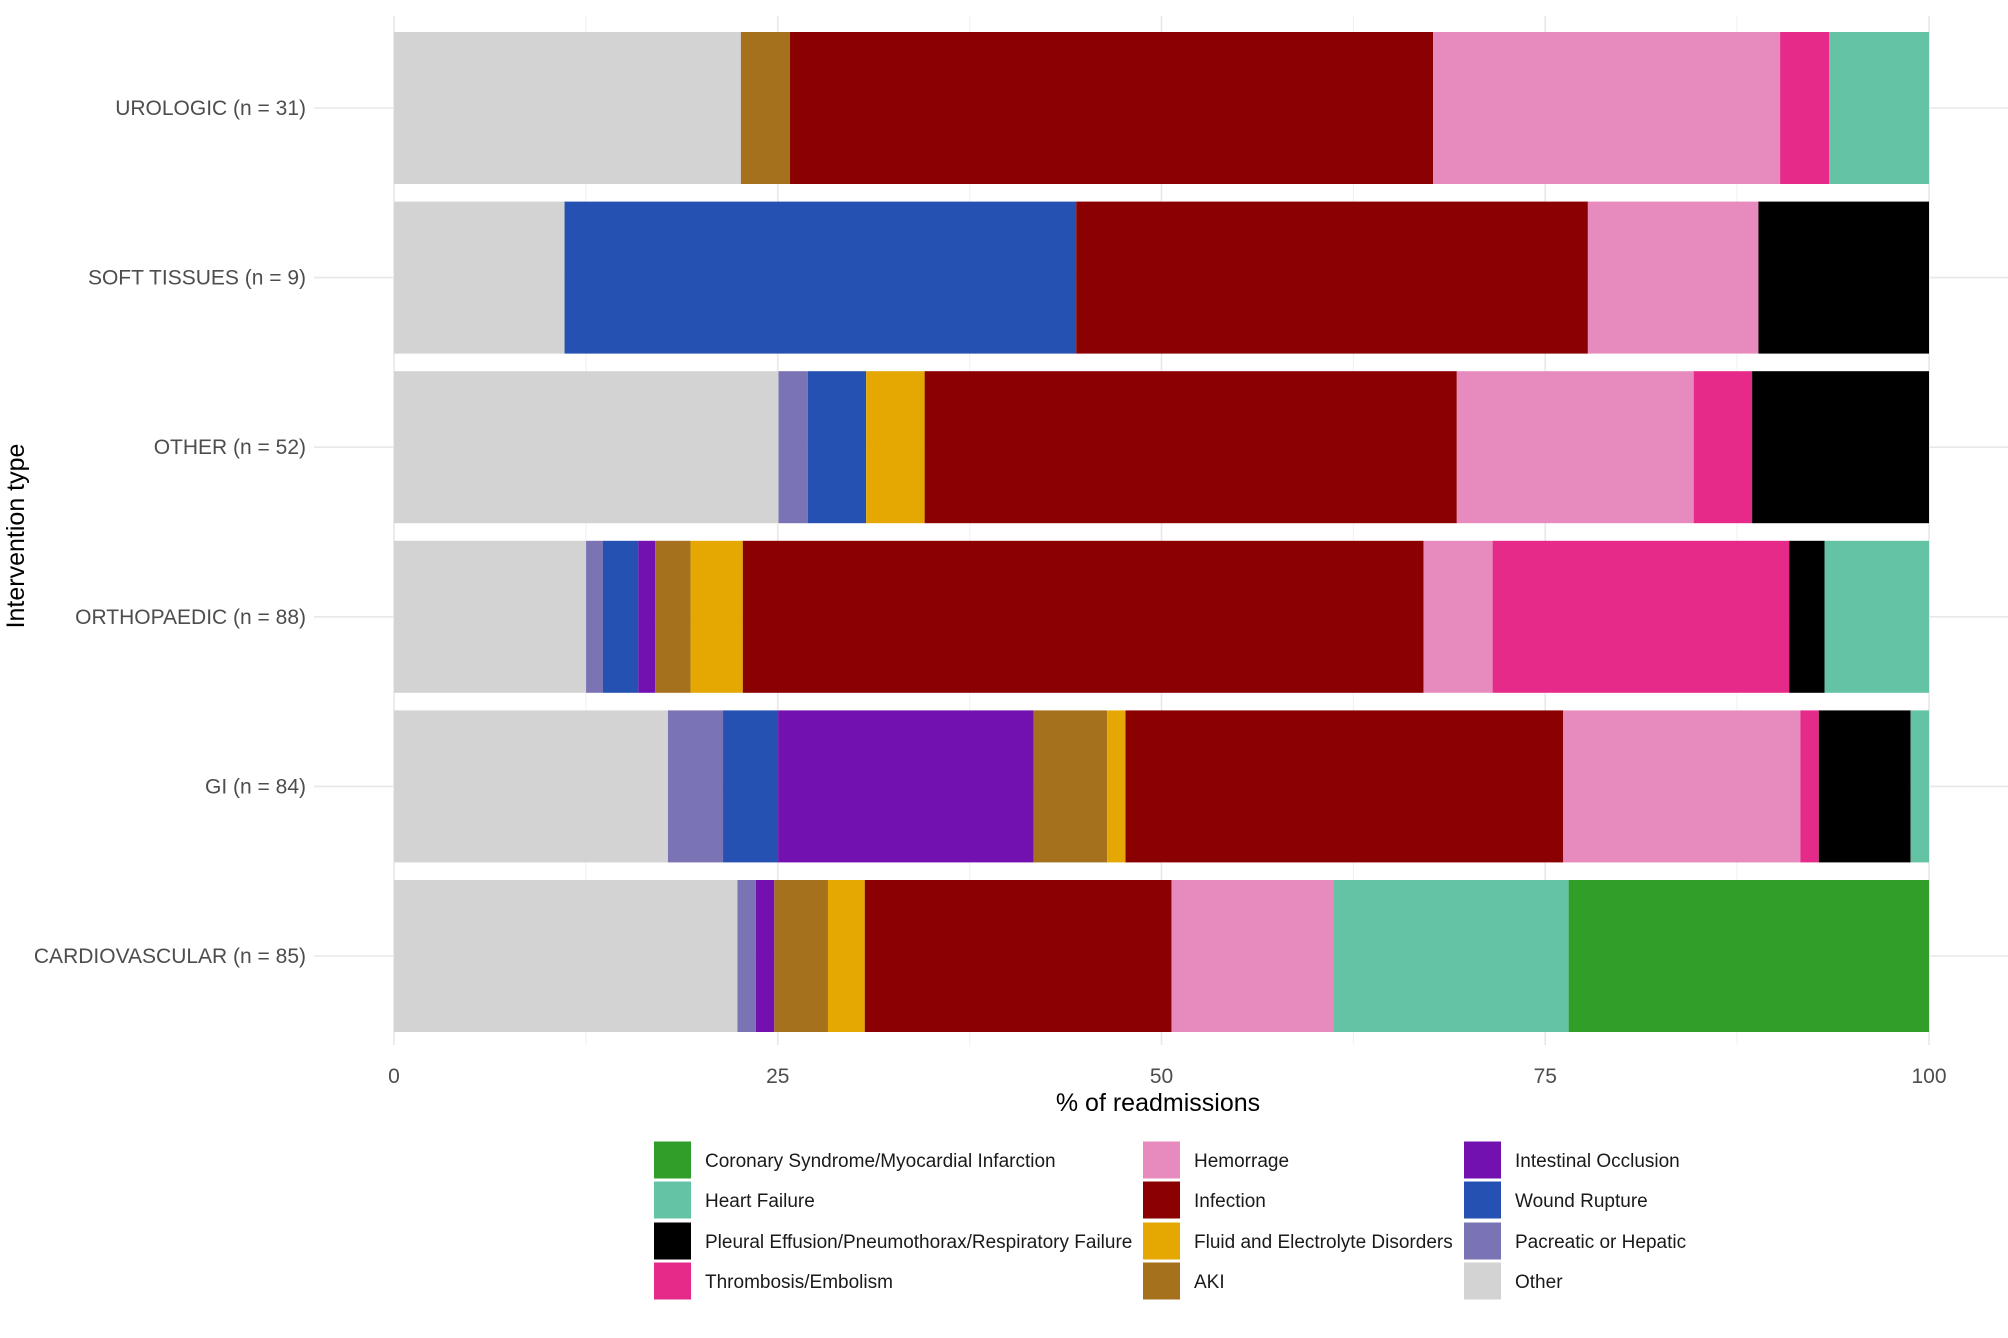 This screenshot has width=2008, height=1338. Describe the element at coordinates (1581, 1201) in the screenshot. I see `legend-label: Wound Rupture` at that location.